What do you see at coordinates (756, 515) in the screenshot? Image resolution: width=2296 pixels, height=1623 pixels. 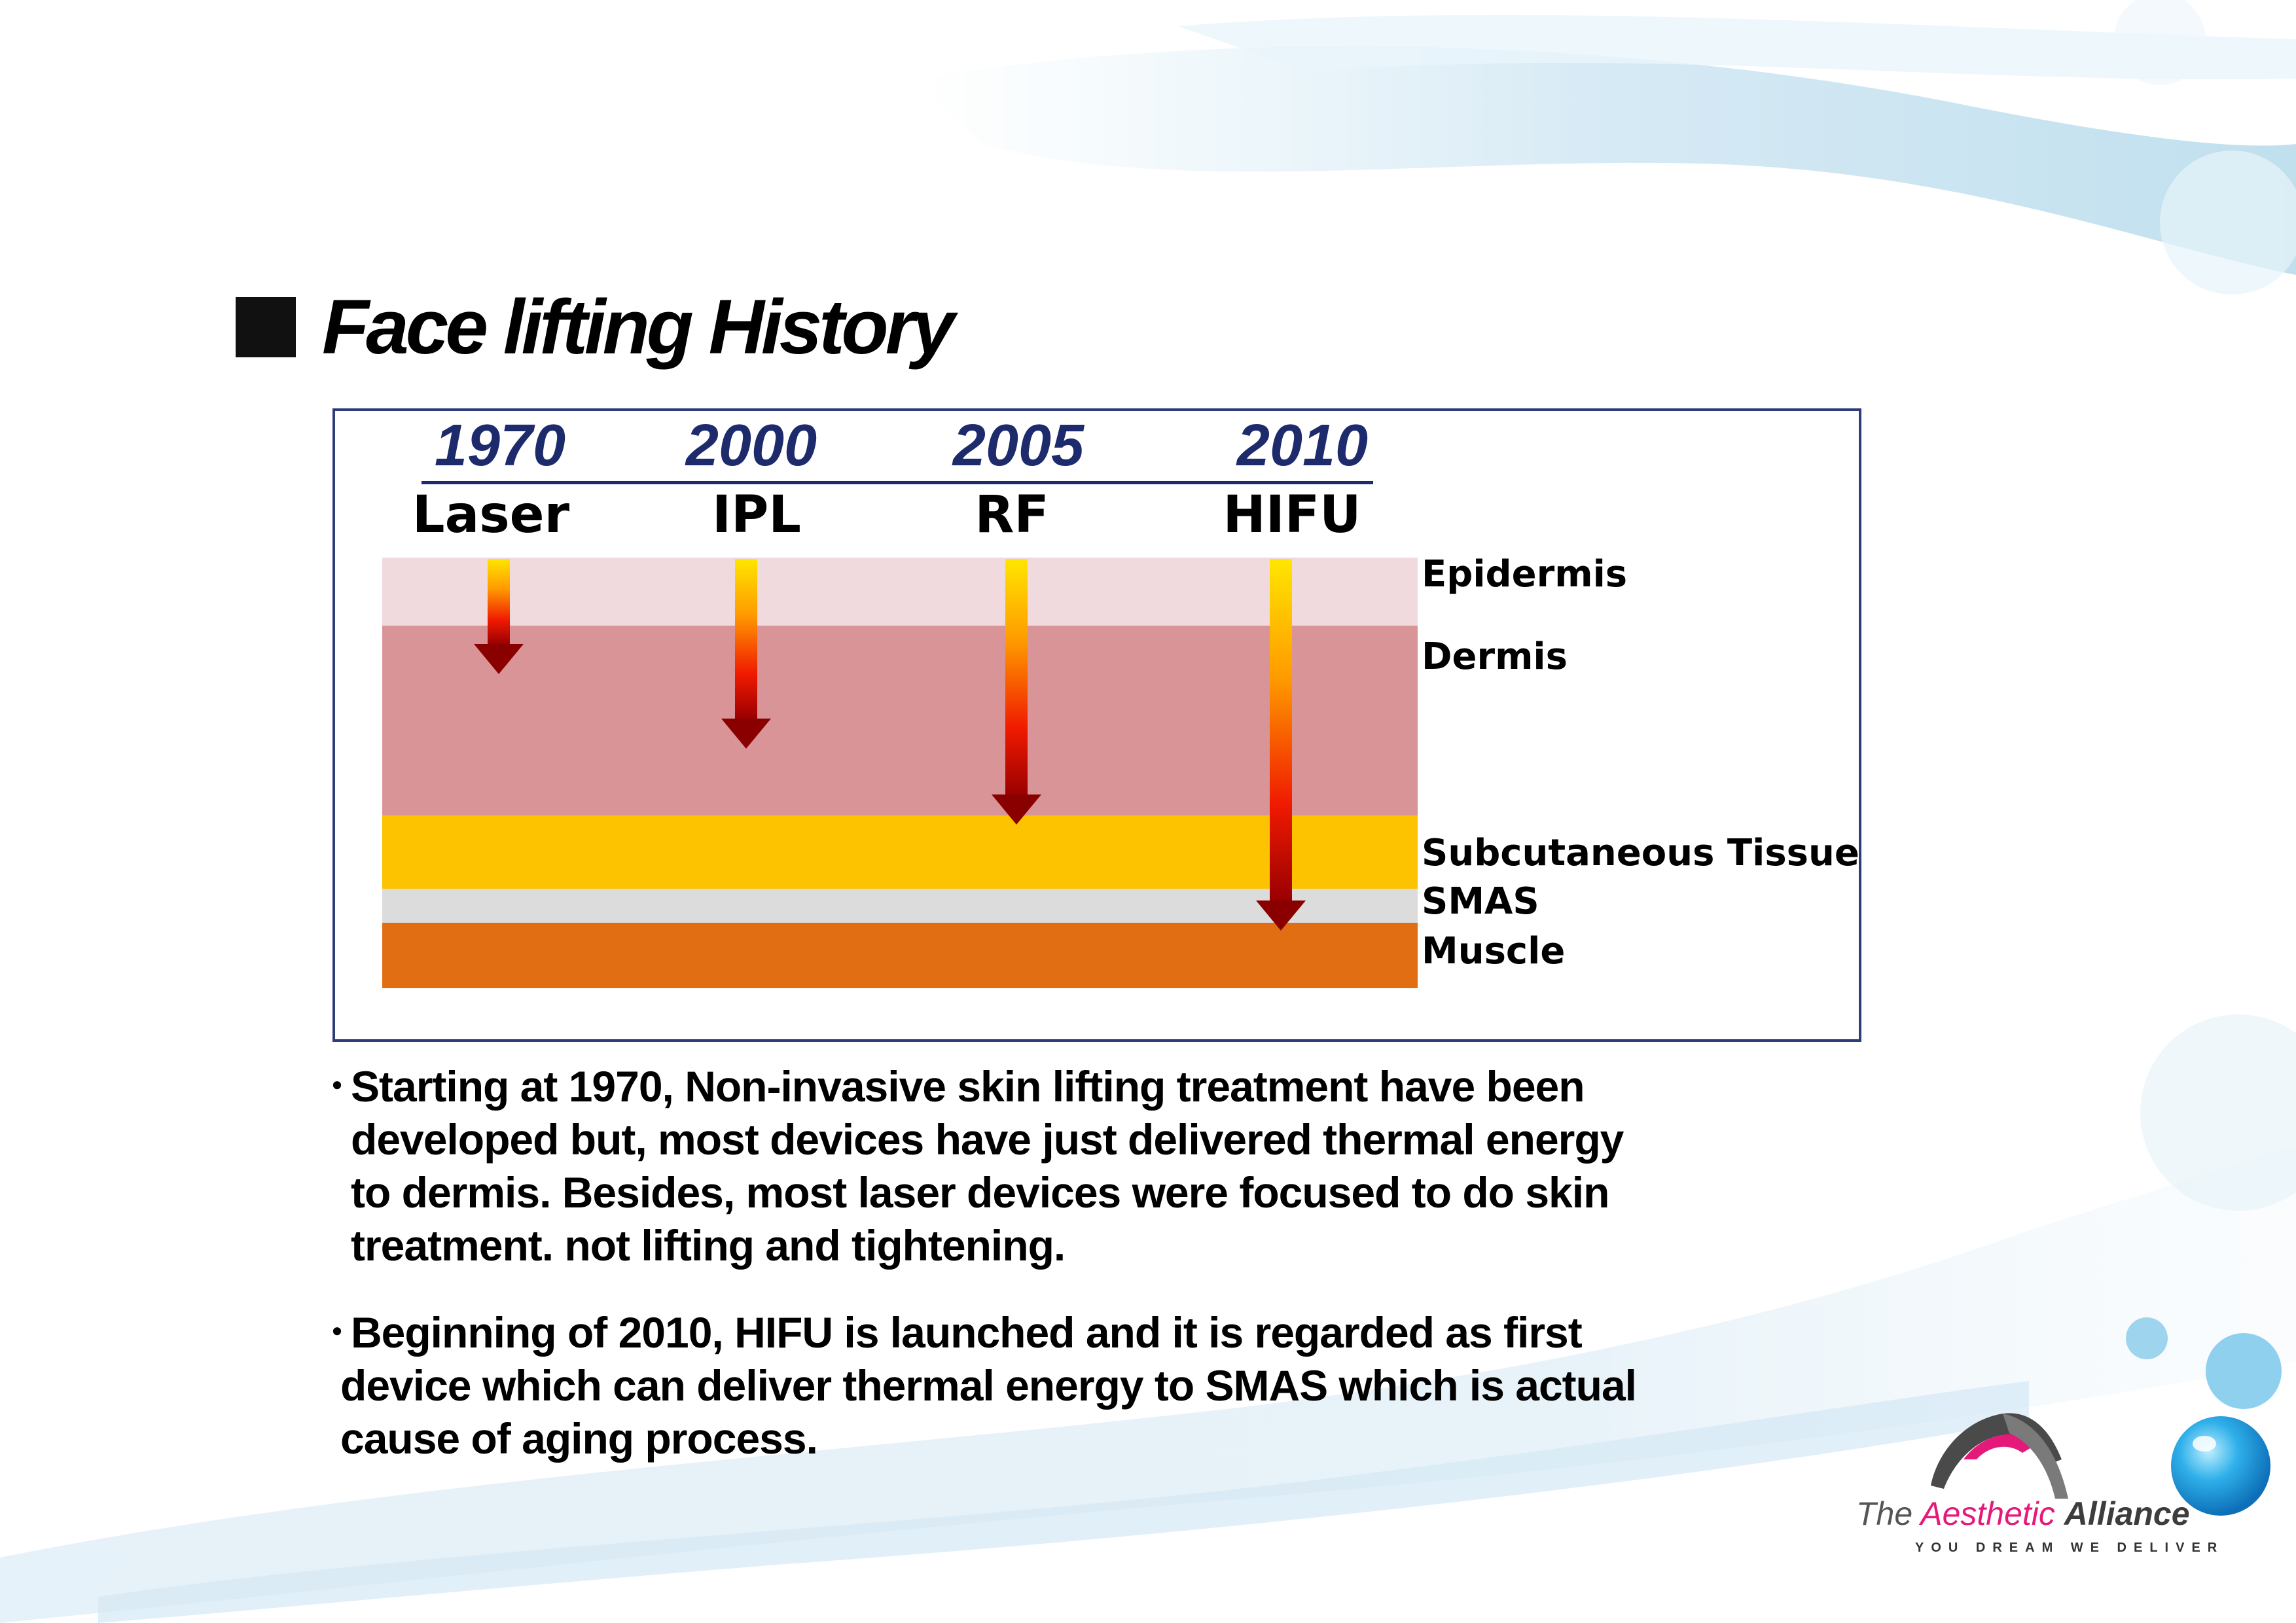 I see `technology-label: IPL` at bounding box center [756, 515].